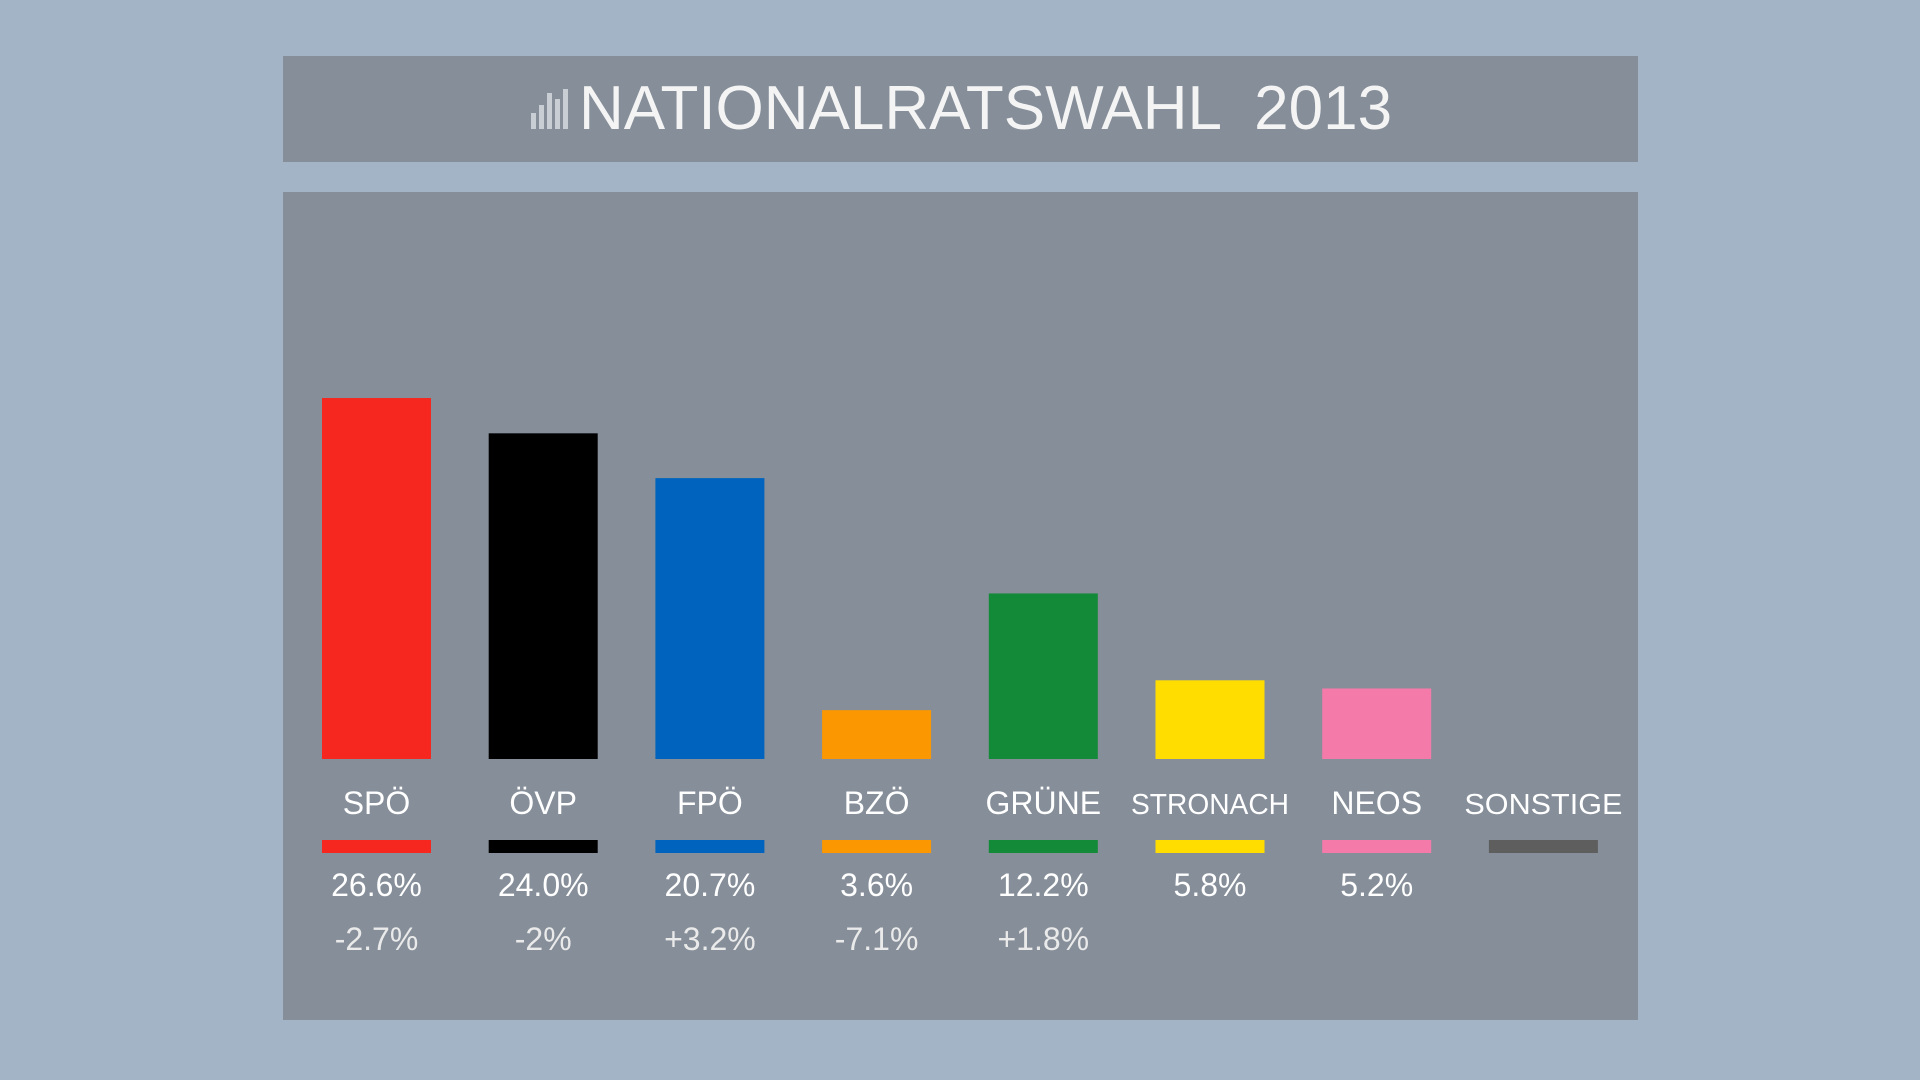 The height and width of the screenshot is (1080, 1920). What do you see at coordinates (1043, 885) in the screenshot?
I see `value-label-4: 12.2%` at bounding box center [1043, 885].